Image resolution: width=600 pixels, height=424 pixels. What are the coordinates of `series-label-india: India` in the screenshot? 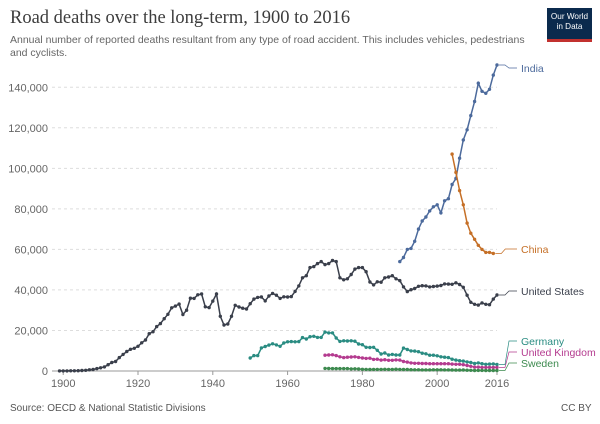 It's located at (532, 69).